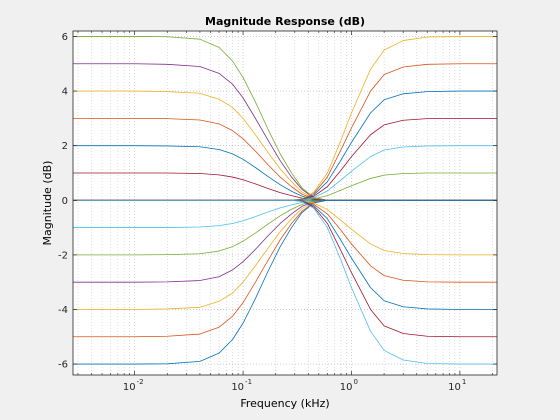  Describe the element at coordinates (464, 382) in the screenshot. I see `x-tick-exponent: 1` at that location.